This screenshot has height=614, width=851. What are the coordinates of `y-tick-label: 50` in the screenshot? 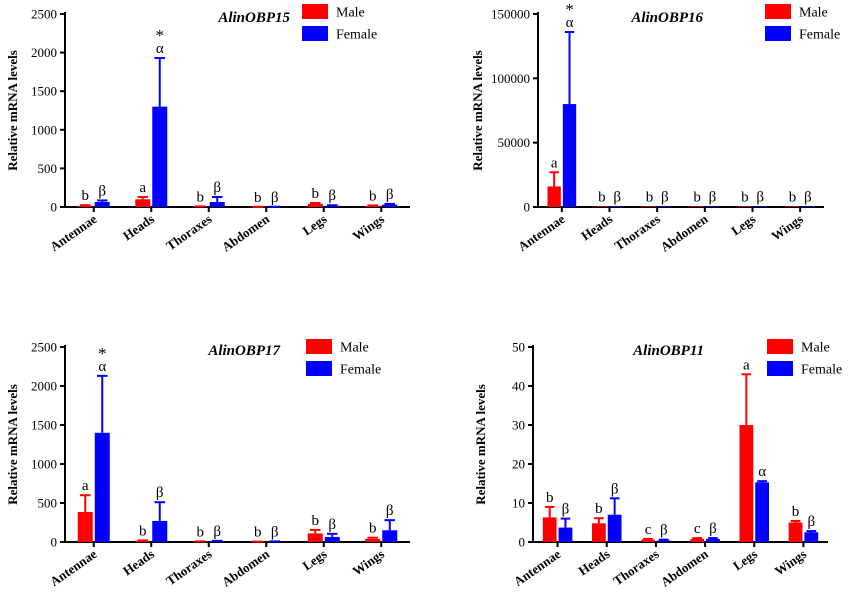 It's located at (518, 347).